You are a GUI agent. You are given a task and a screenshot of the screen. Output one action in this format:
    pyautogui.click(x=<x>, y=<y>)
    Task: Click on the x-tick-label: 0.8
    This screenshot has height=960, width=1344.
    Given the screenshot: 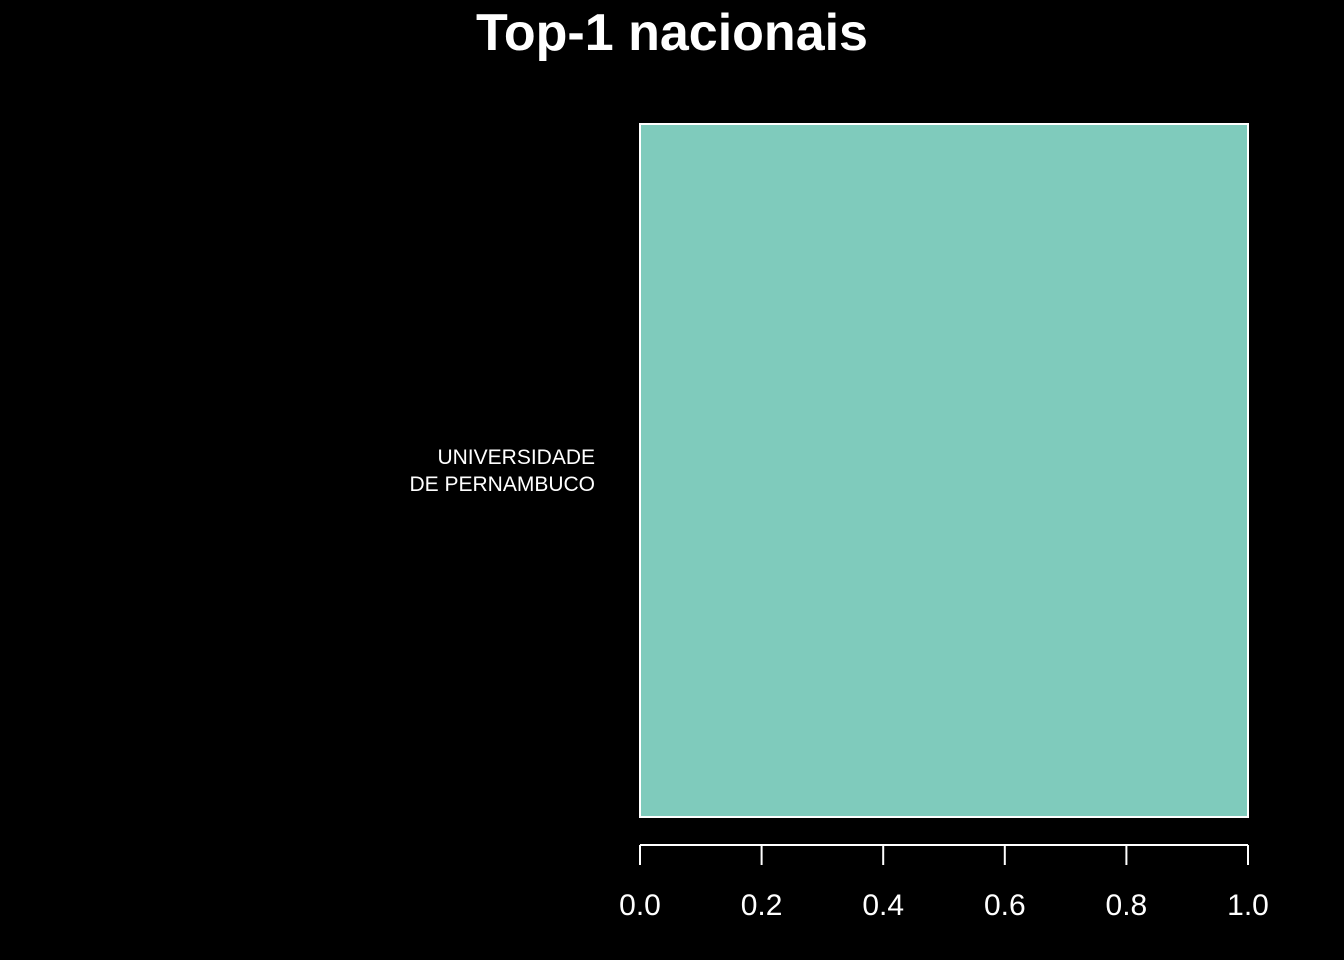 What is the action you would take?
    pyautogui.click(x=1127, y=905)
    